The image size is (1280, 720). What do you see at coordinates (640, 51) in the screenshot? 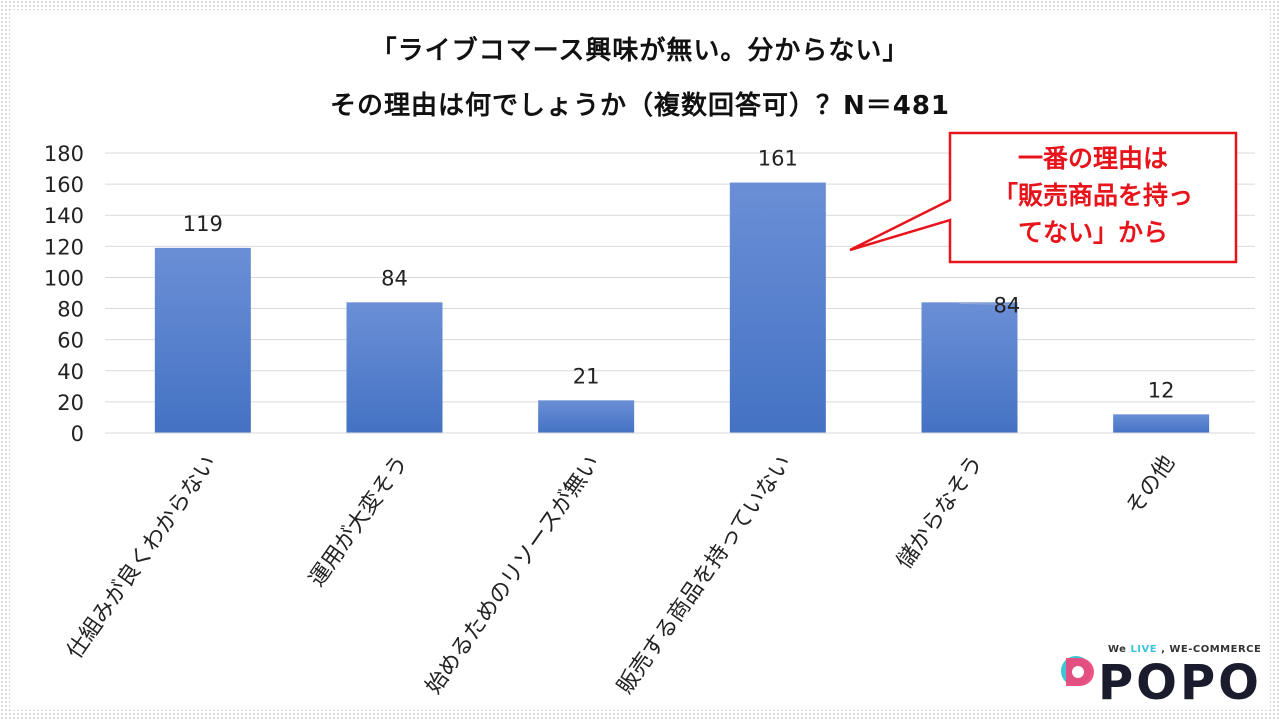
I see `chart-title: 「ライブコマース興味が無い。分からない」` at bounding box center [640, 51].